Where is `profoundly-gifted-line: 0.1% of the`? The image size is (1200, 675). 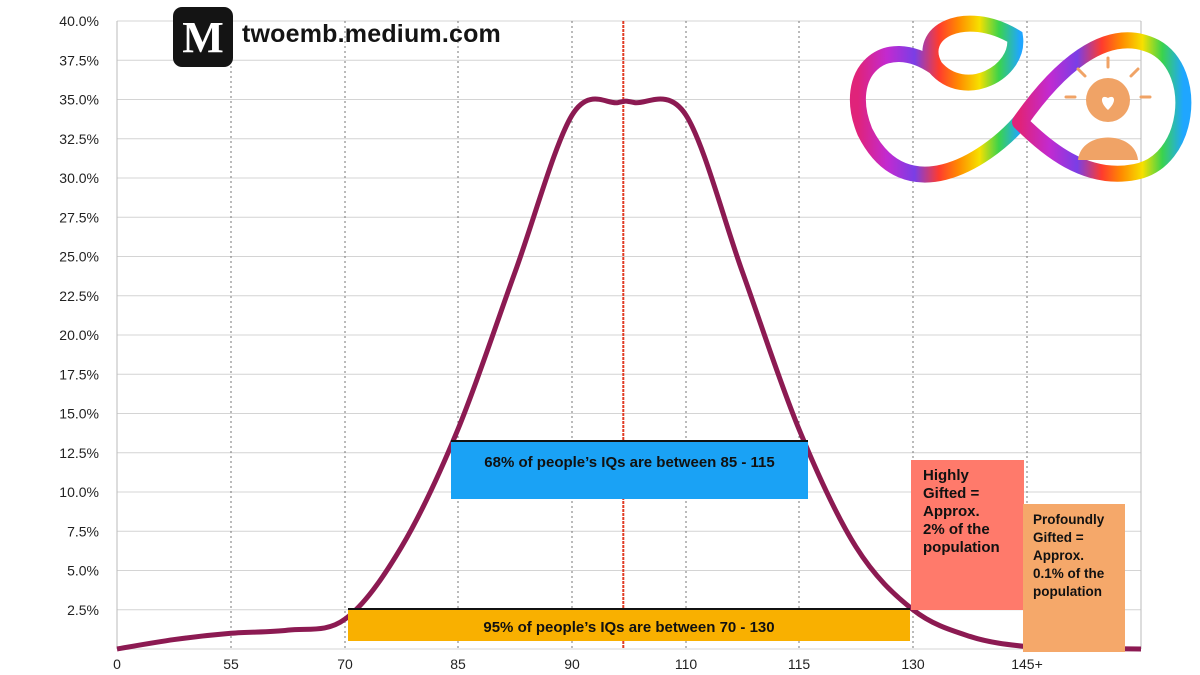
profoundly-gifted-line: 0.1% of the is located at coordinates (1069, 573).